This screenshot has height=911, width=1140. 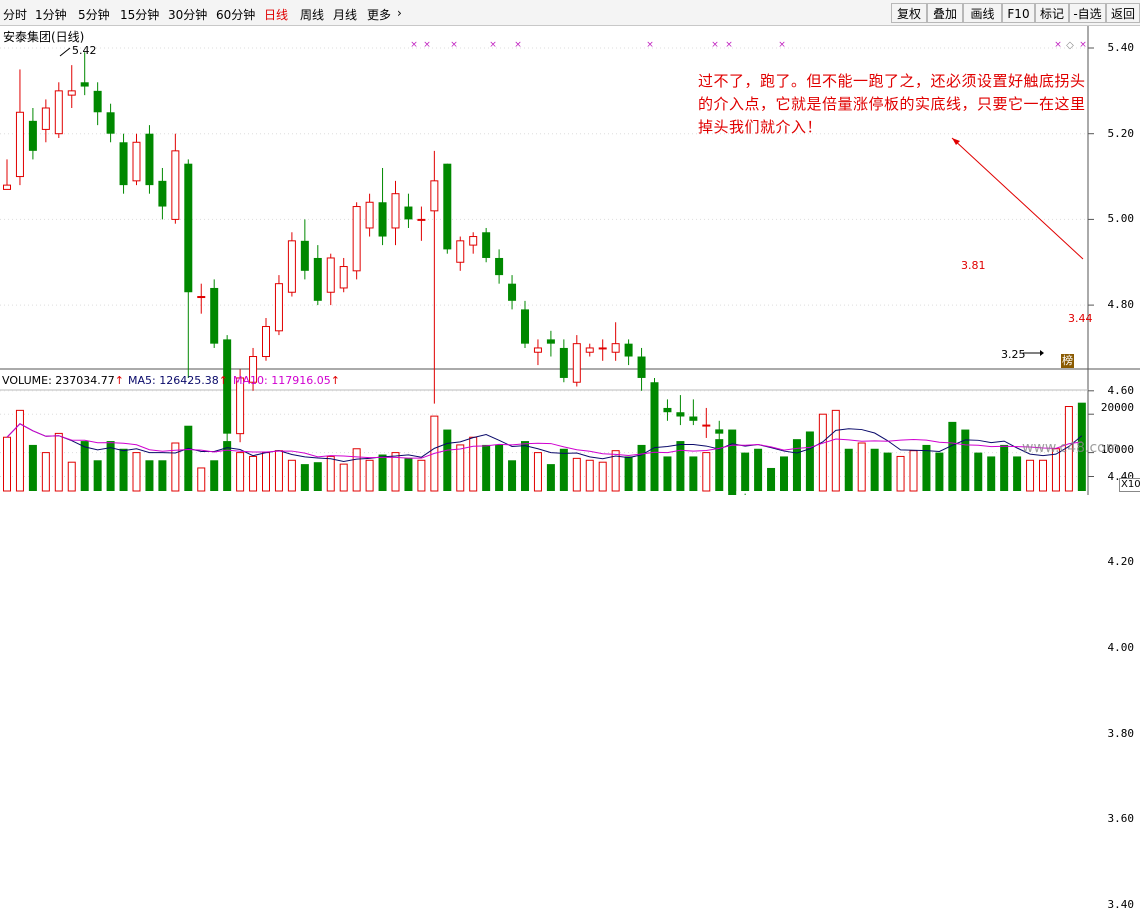 I want to click on period-tab-5: 60分钟, so click(x=236, y=15).